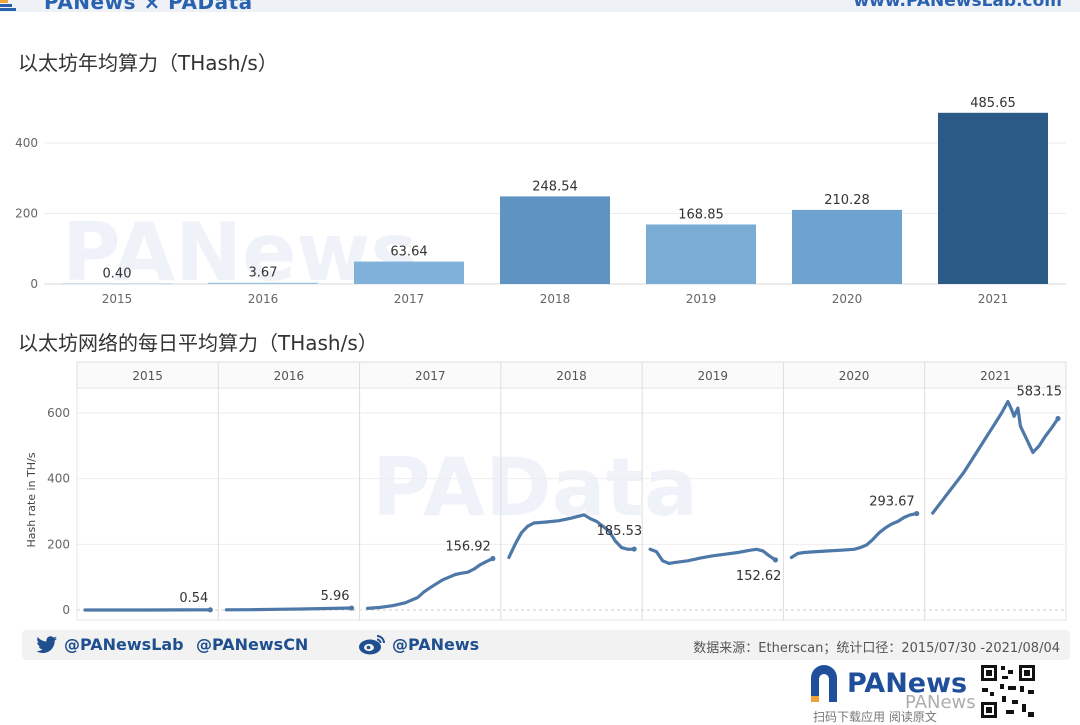 The height and width of the screenshot is (725, 1080). Describe the element at coordinates (847, 247) in the screenshot. I see `bar-2020` at that location.